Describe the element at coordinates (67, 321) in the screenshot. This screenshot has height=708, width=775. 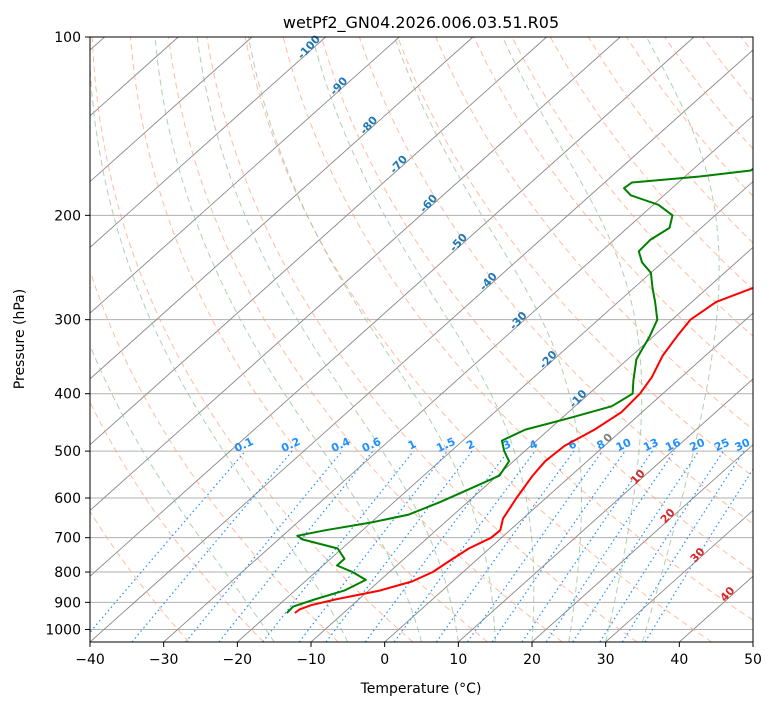
I see `y-tick-label: 300` at that location.